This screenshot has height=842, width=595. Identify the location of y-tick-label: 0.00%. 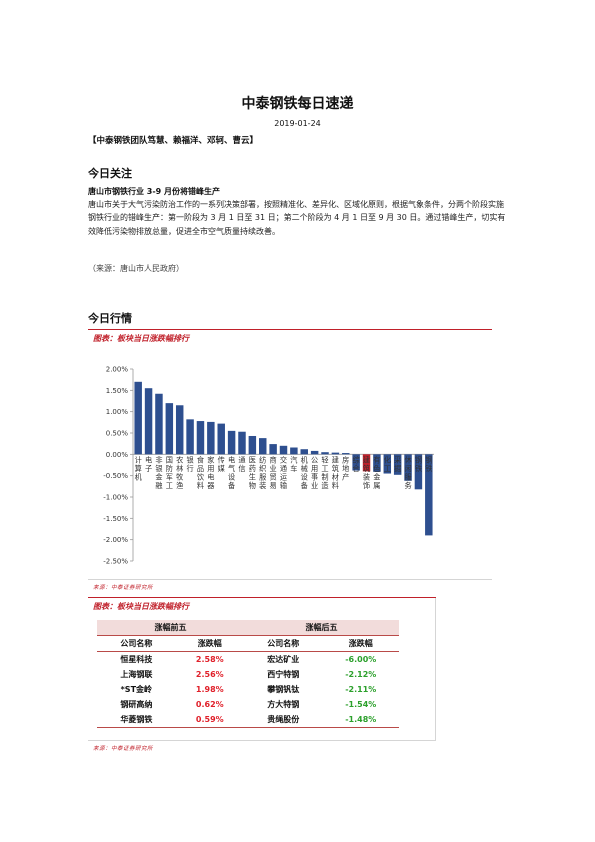
(117, 455).